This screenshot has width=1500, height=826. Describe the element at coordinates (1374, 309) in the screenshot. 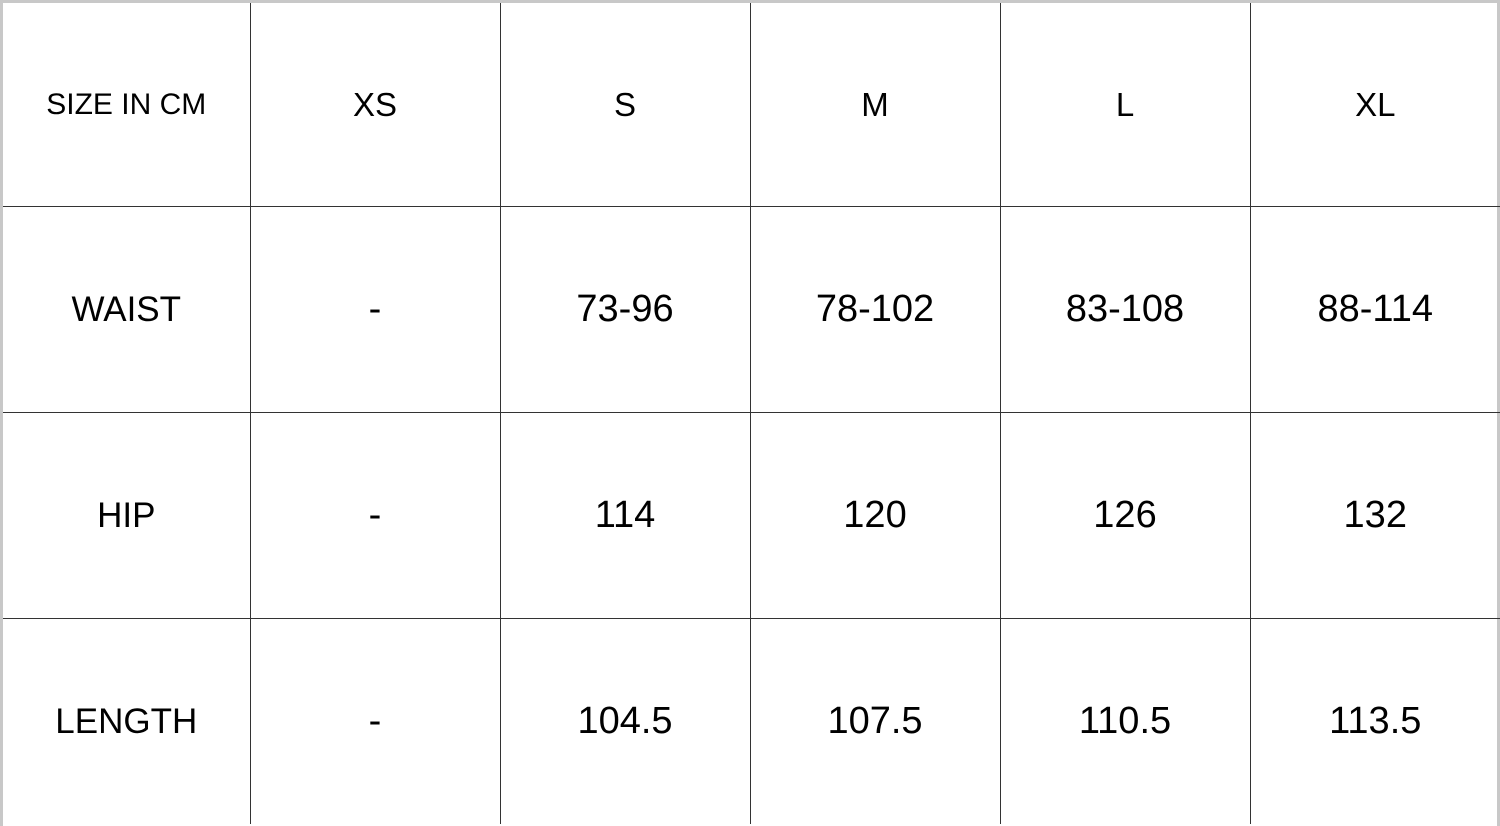

I see `table-cell: 88-114` at that location.